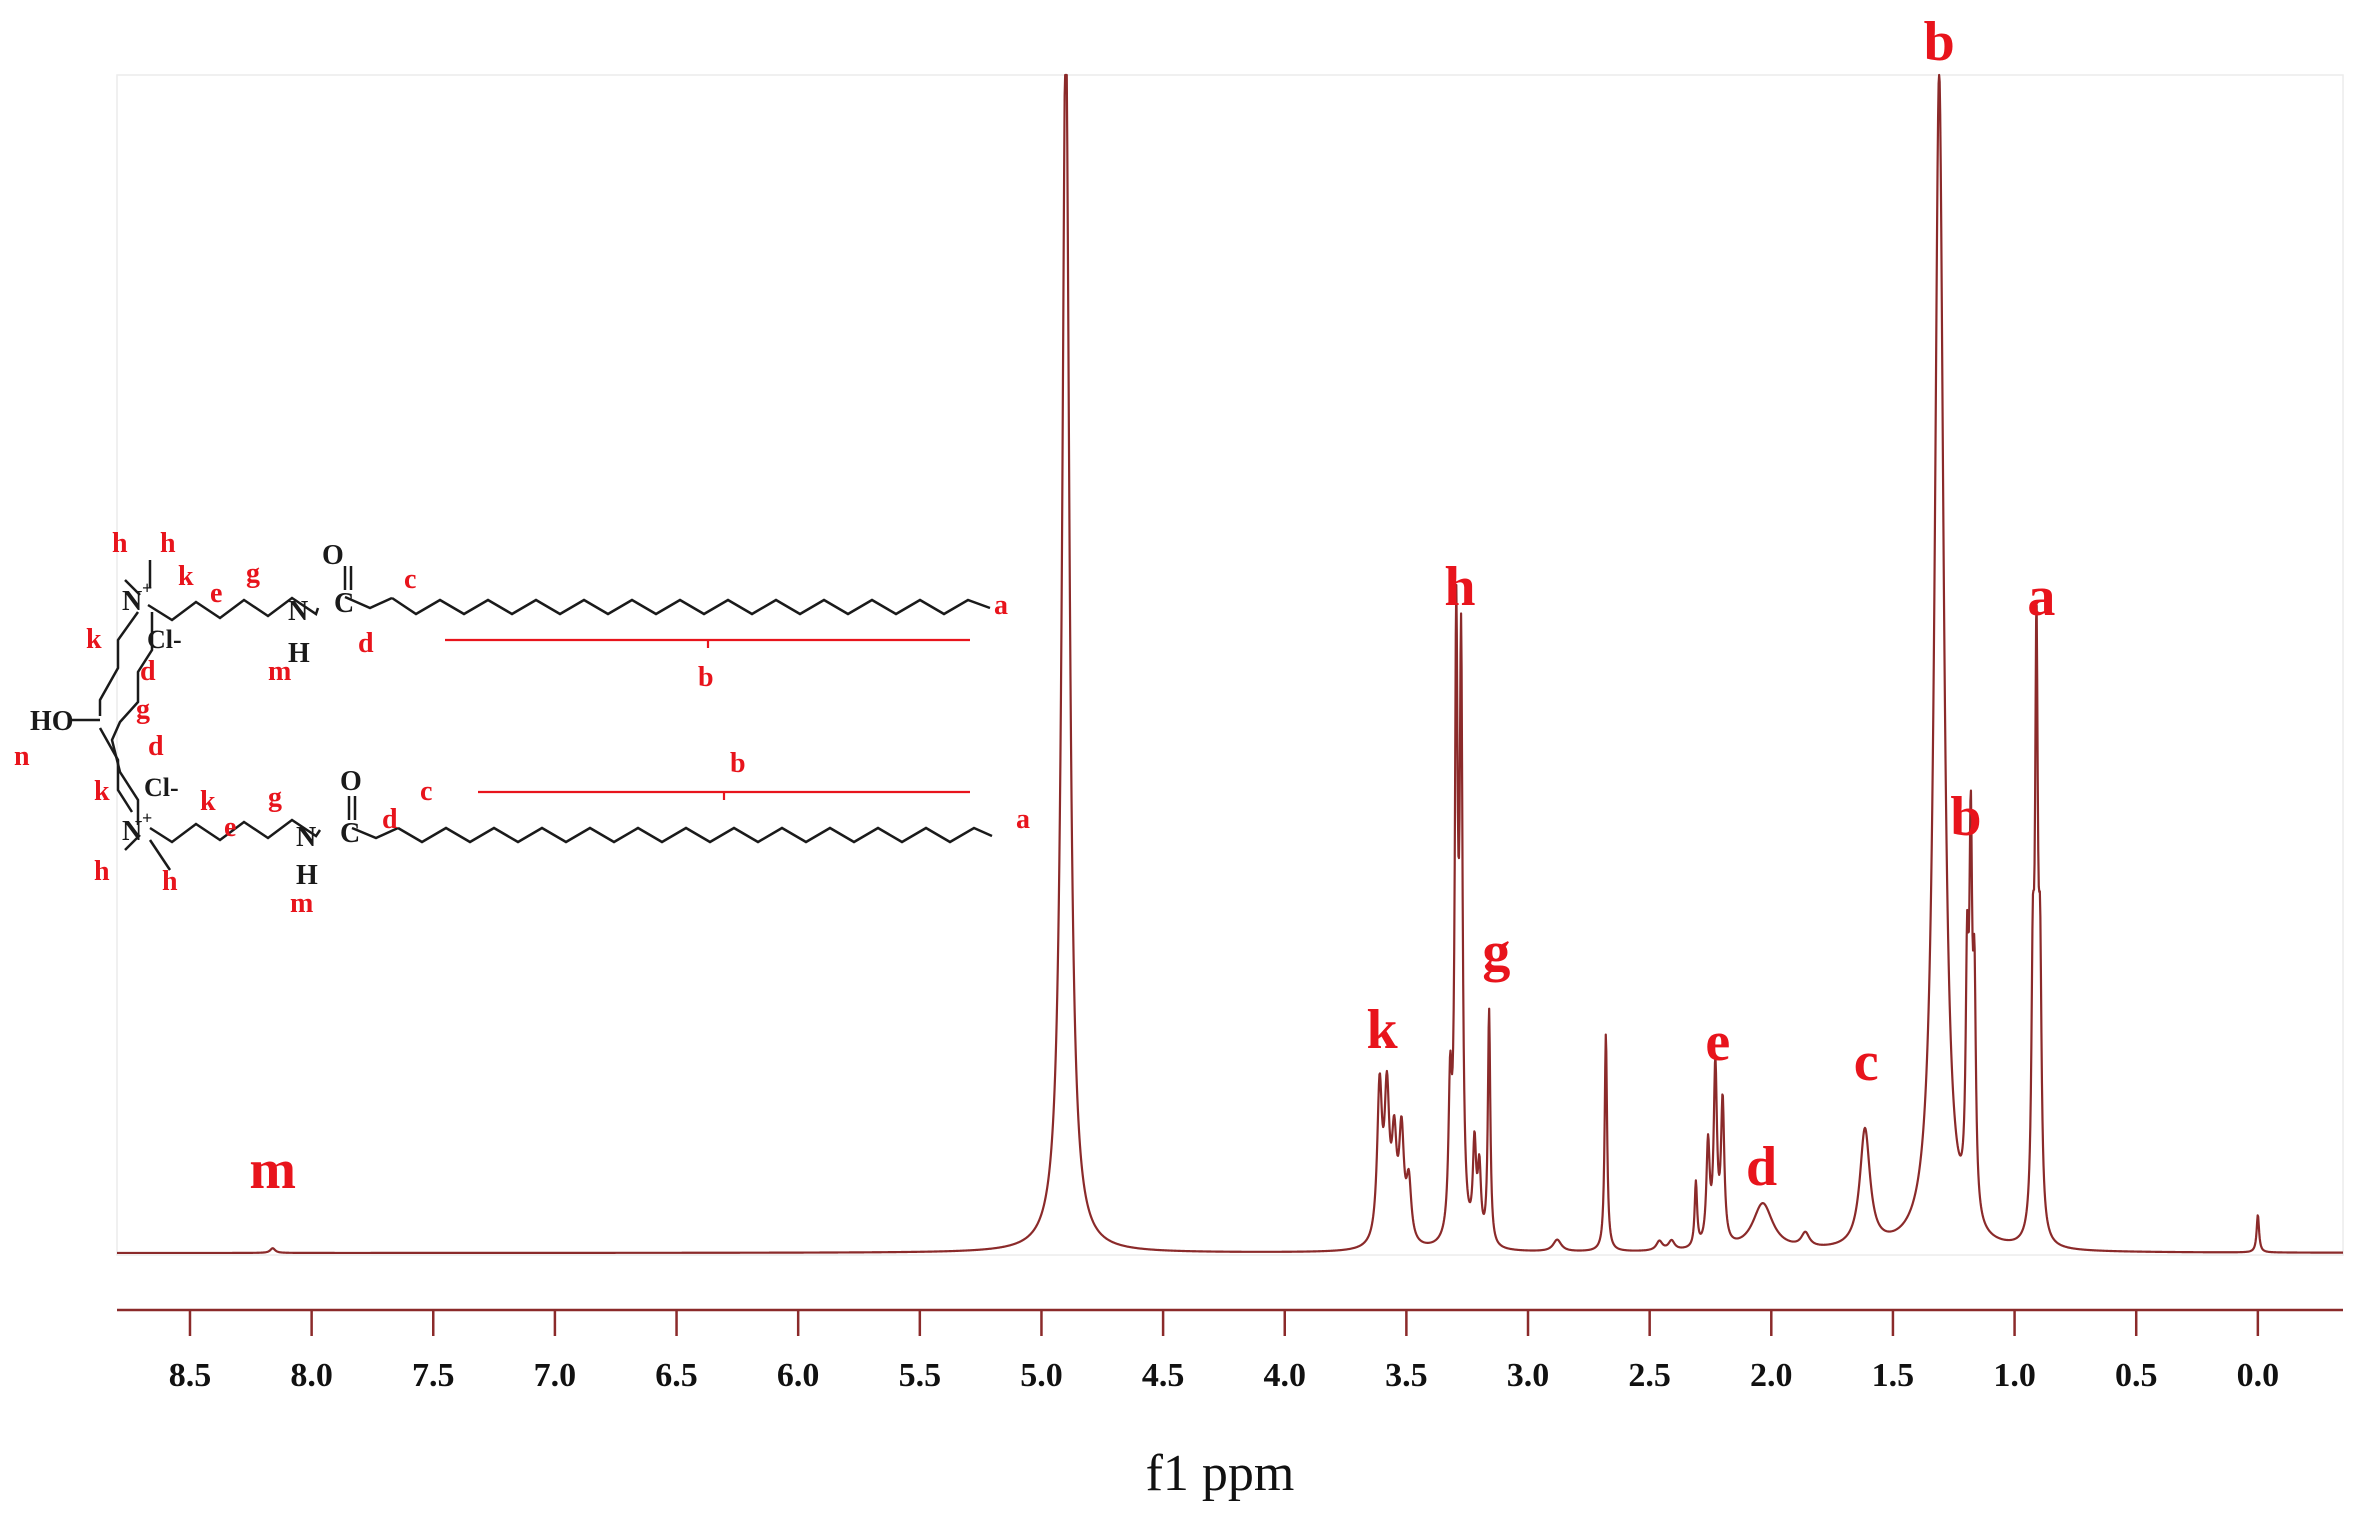 This screenshot has height=1518, width=2359. I want to click on x-tick-label: 7.5, so click(433, 1375).